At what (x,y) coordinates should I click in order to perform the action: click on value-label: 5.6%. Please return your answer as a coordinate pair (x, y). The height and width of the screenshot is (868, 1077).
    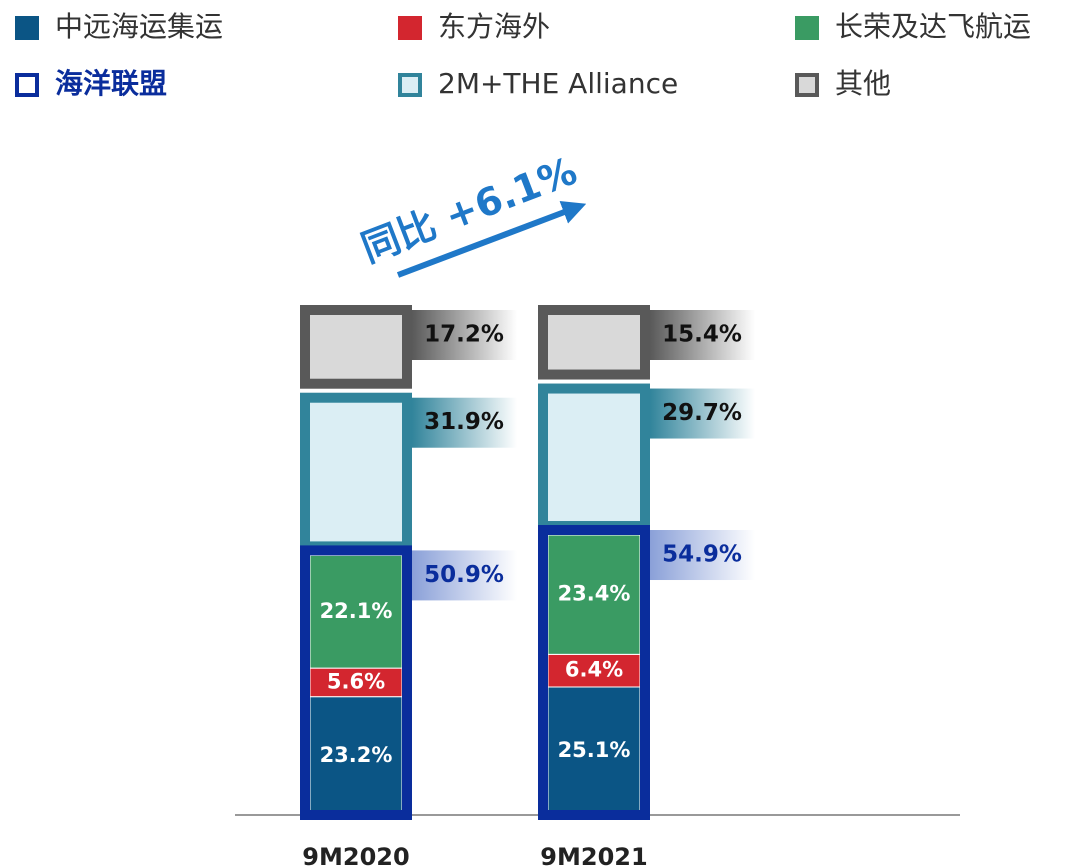
    Looking at the image, I should click on (356, 681).